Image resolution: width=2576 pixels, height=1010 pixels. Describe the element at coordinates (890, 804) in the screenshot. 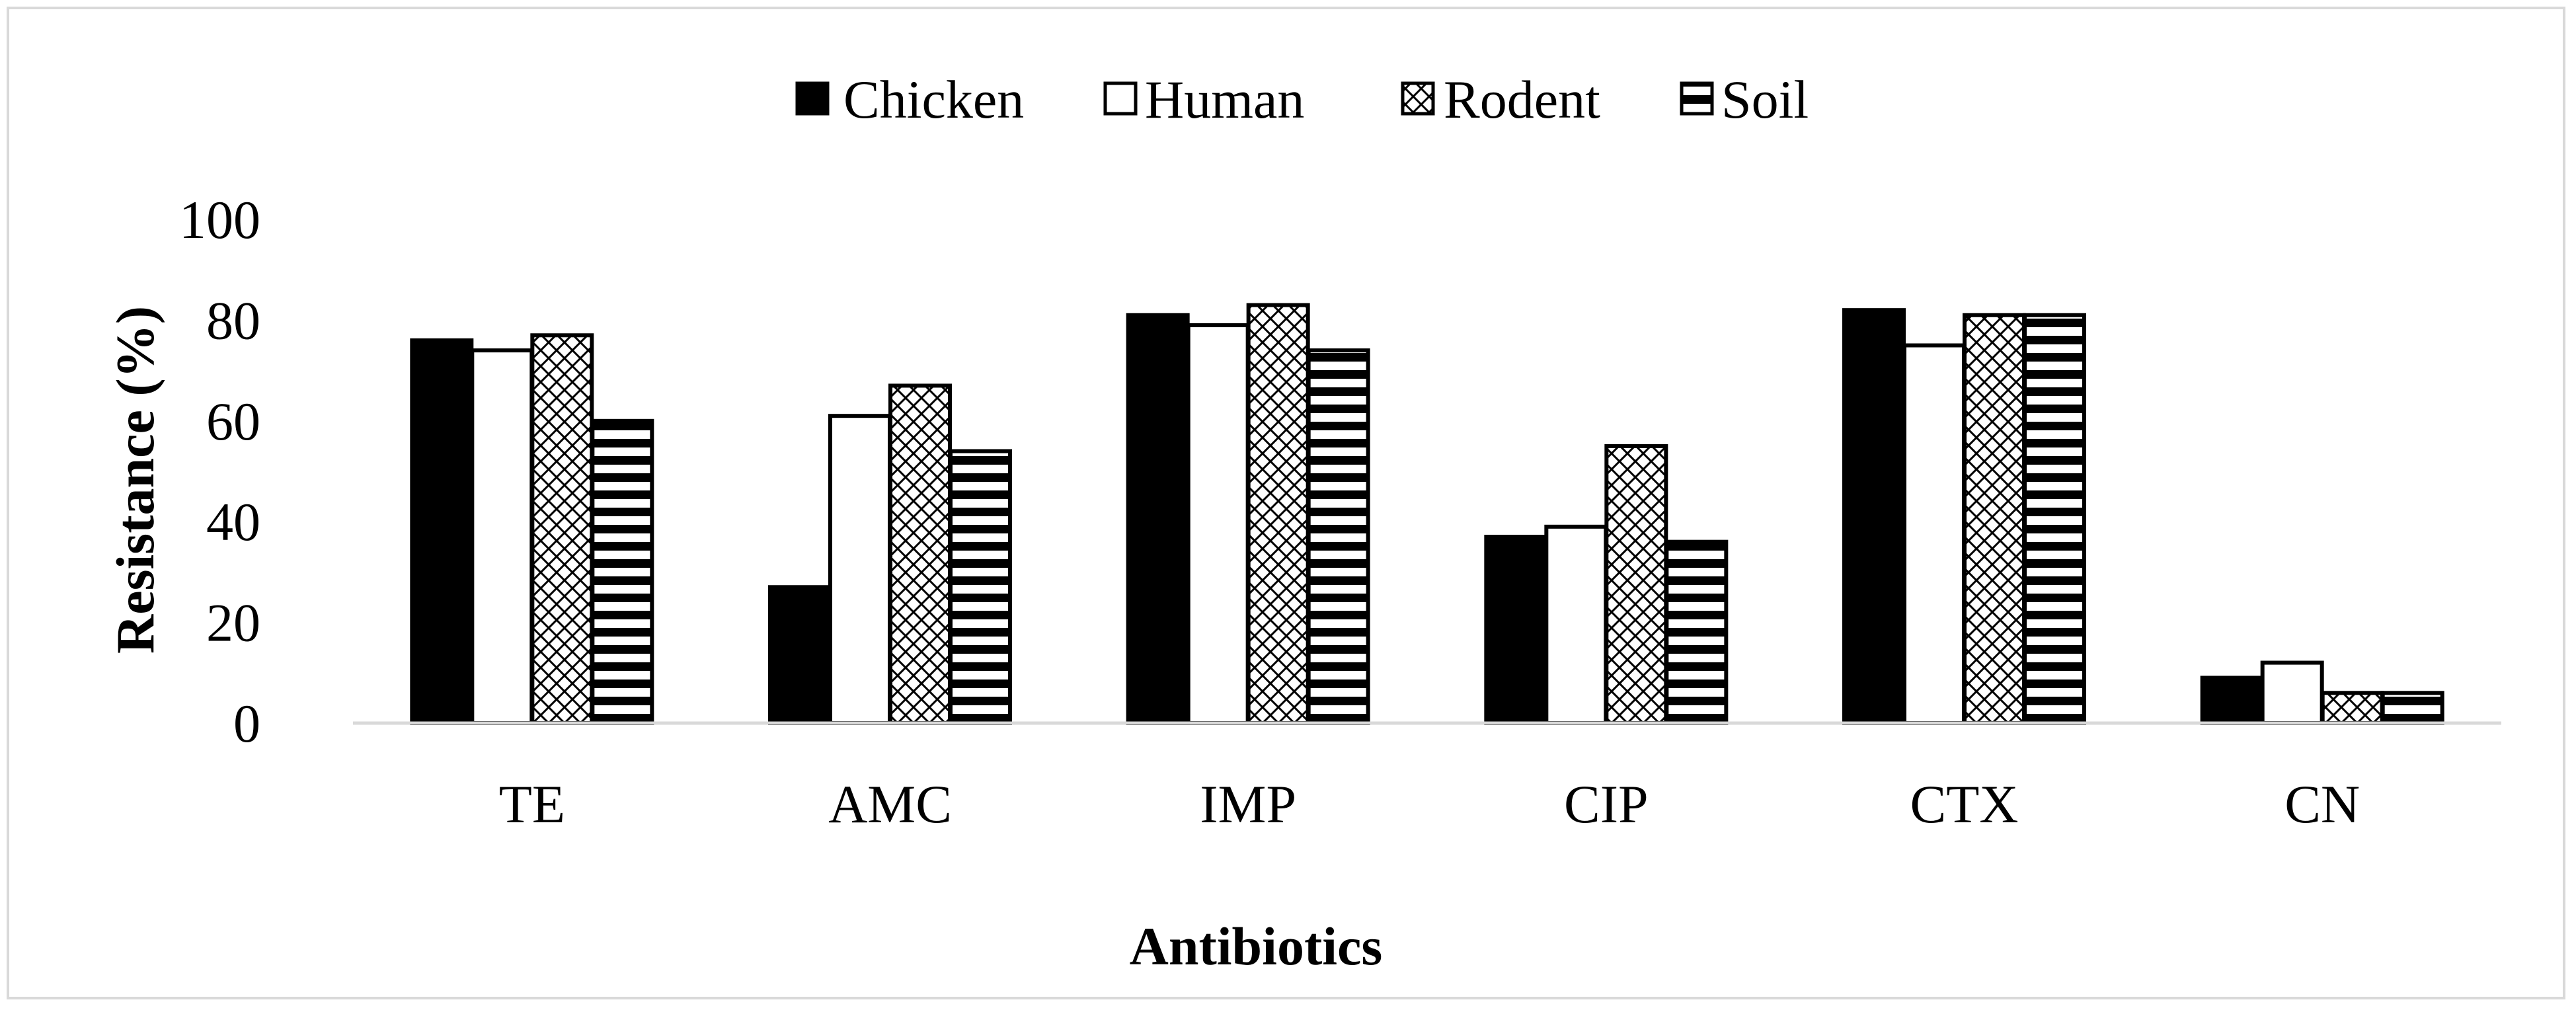

I see `x-tick-label-amc: AMC` at that location.